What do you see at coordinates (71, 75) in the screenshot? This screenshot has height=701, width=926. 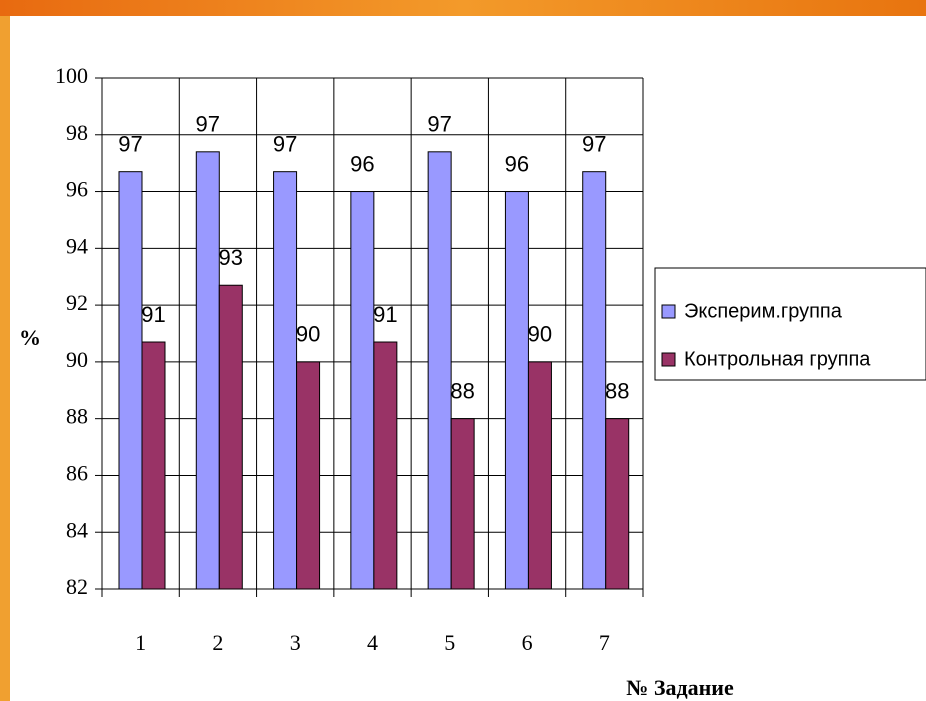 I see `y-tick-label: 100` at bounding box center [71, 75].